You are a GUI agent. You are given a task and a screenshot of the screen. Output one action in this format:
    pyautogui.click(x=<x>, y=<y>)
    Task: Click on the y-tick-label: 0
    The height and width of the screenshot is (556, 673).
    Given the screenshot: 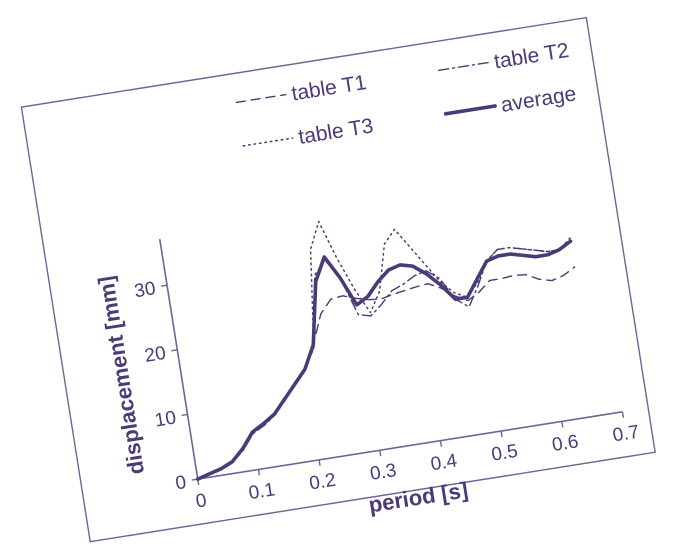 What is the action you would take?
    pyautogui.click(x=181, y=483)
    